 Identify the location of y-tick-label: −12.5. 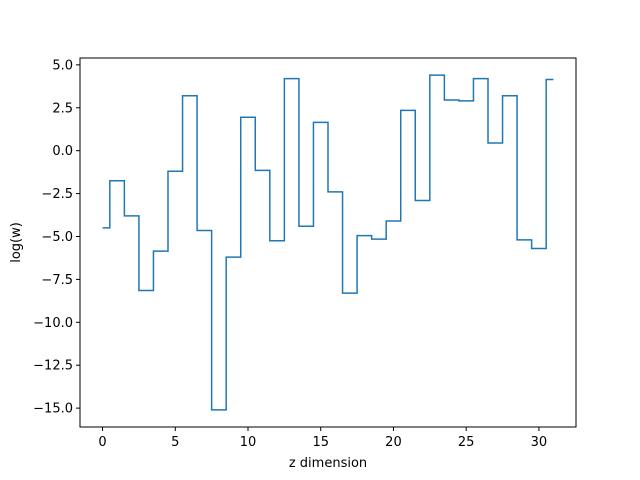
(53, 366).